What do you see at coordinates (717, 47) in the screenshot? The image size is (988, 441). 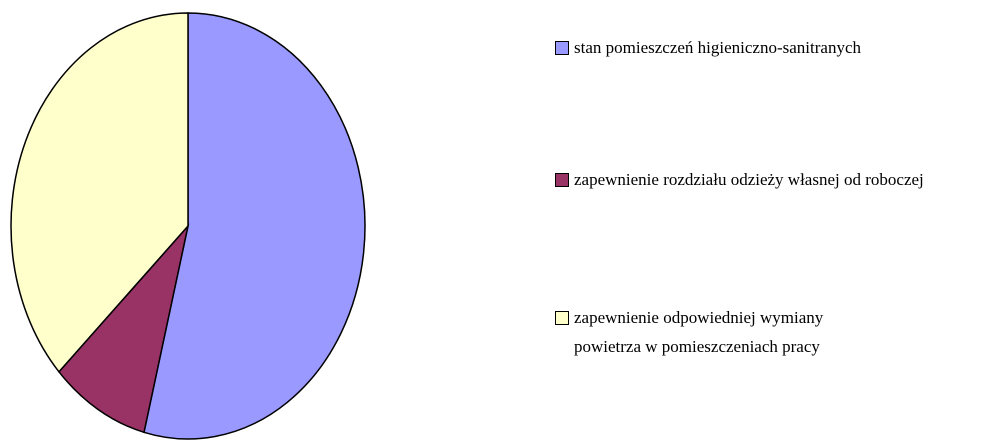 I see `legend-label: stan pomieszczeń higieniczno-sanitranych` at bounding box center [717, 47].